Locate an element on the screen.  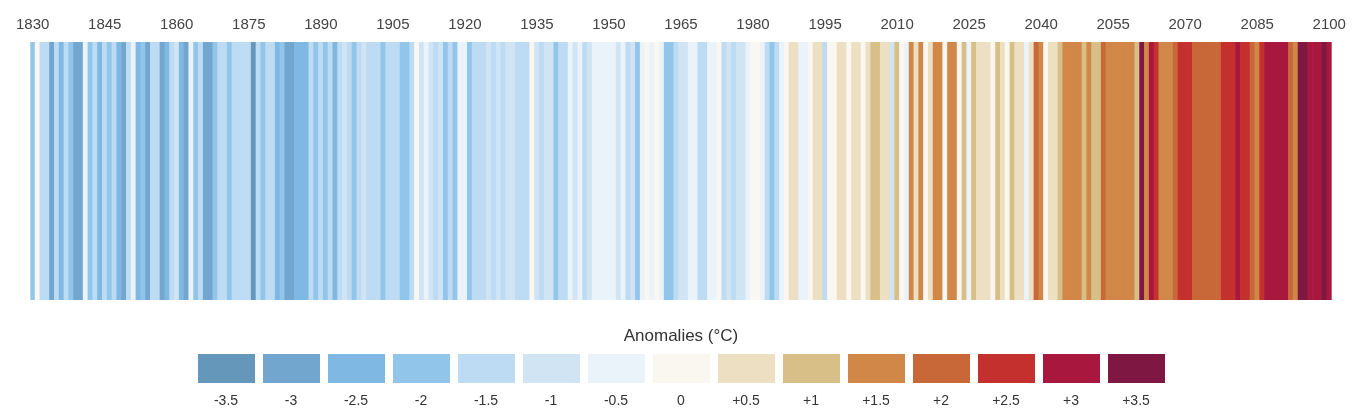
x-tick-label: 1890 is located at coordinates (321, 24).